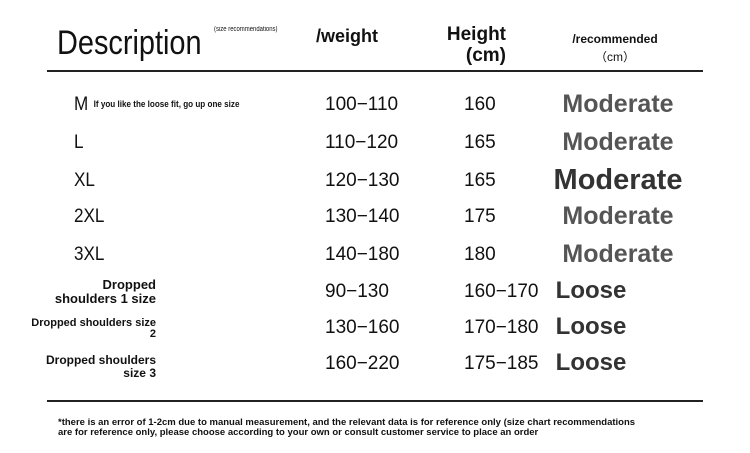 This screenshot has height=453, width=750. What do you see at coordinates (480, 104) in the screenshot?
I see `height-cell: 160` at bounding box center [480, 104].